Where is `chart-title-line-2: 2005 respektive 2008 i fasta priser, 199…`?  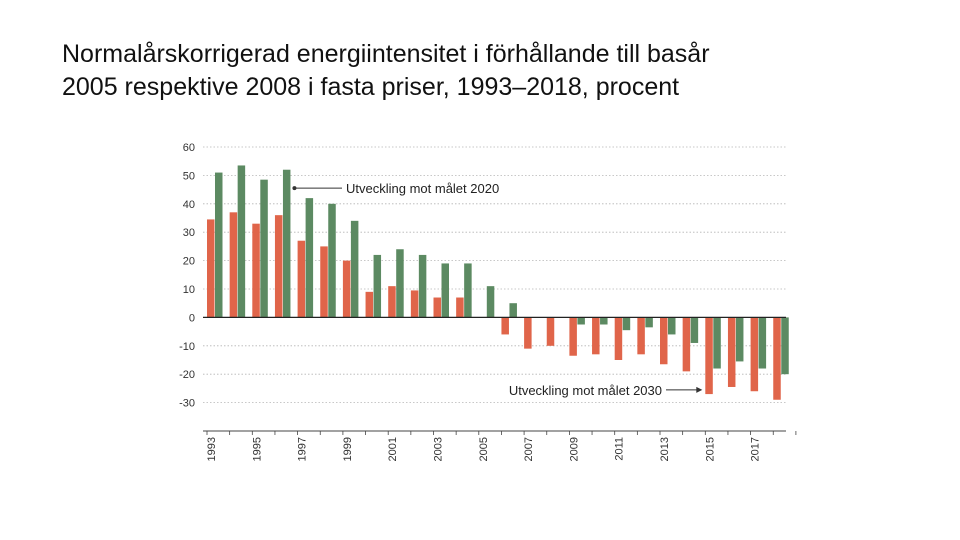 chart-title-line-2: 2005 respektive 2008 i fasta priser, 199… is located at coordinates (371, 86).